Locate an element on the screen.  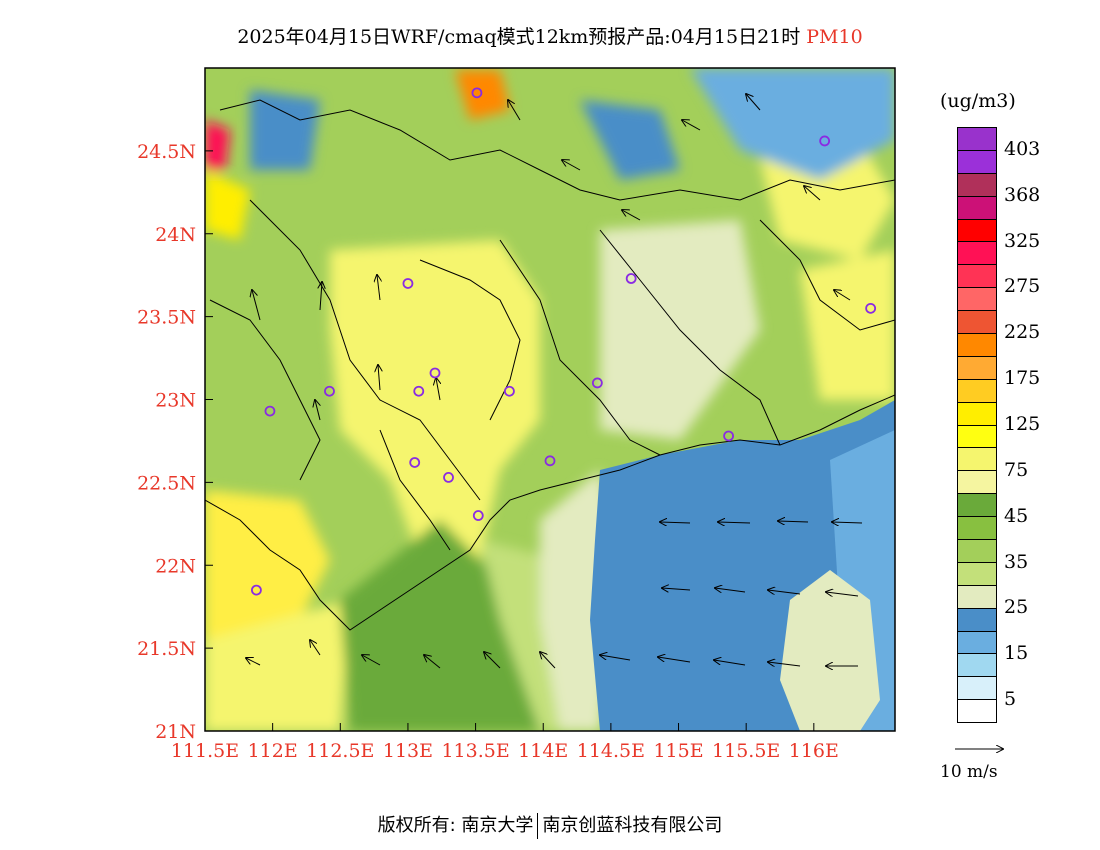
x-tick-label: 115E is located at coordinates (678, 751).